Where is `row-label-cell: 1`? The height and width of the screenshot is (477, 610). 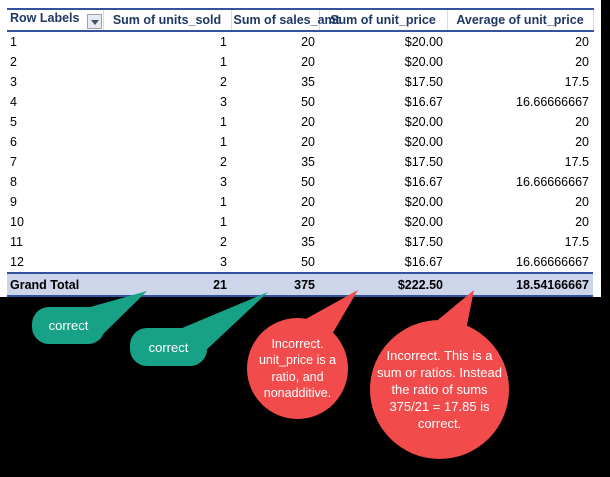 row-label-cell: 1 is located at coordinates (13, 42).